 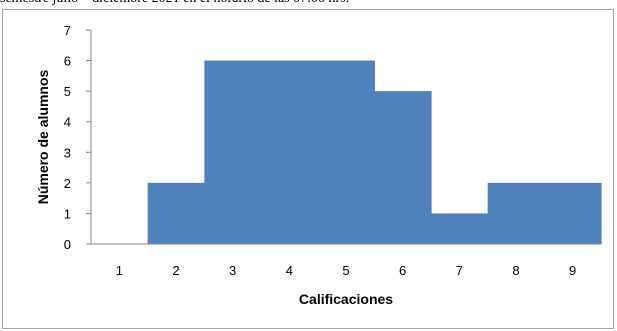 What do you see at coordinates (67, 183) in the screenshot?
I see `y-tick-label: 2` at bounding box center [67, 183].